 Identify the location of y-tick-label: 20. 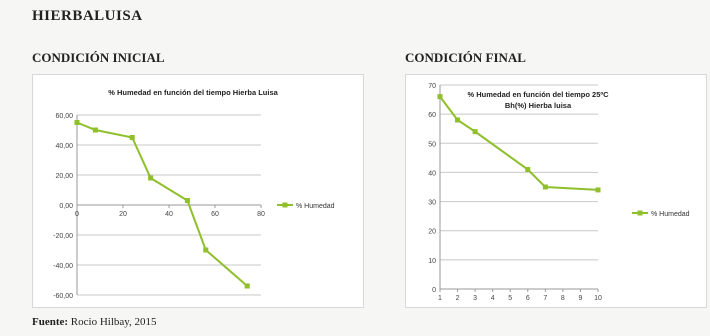
(432, 232).